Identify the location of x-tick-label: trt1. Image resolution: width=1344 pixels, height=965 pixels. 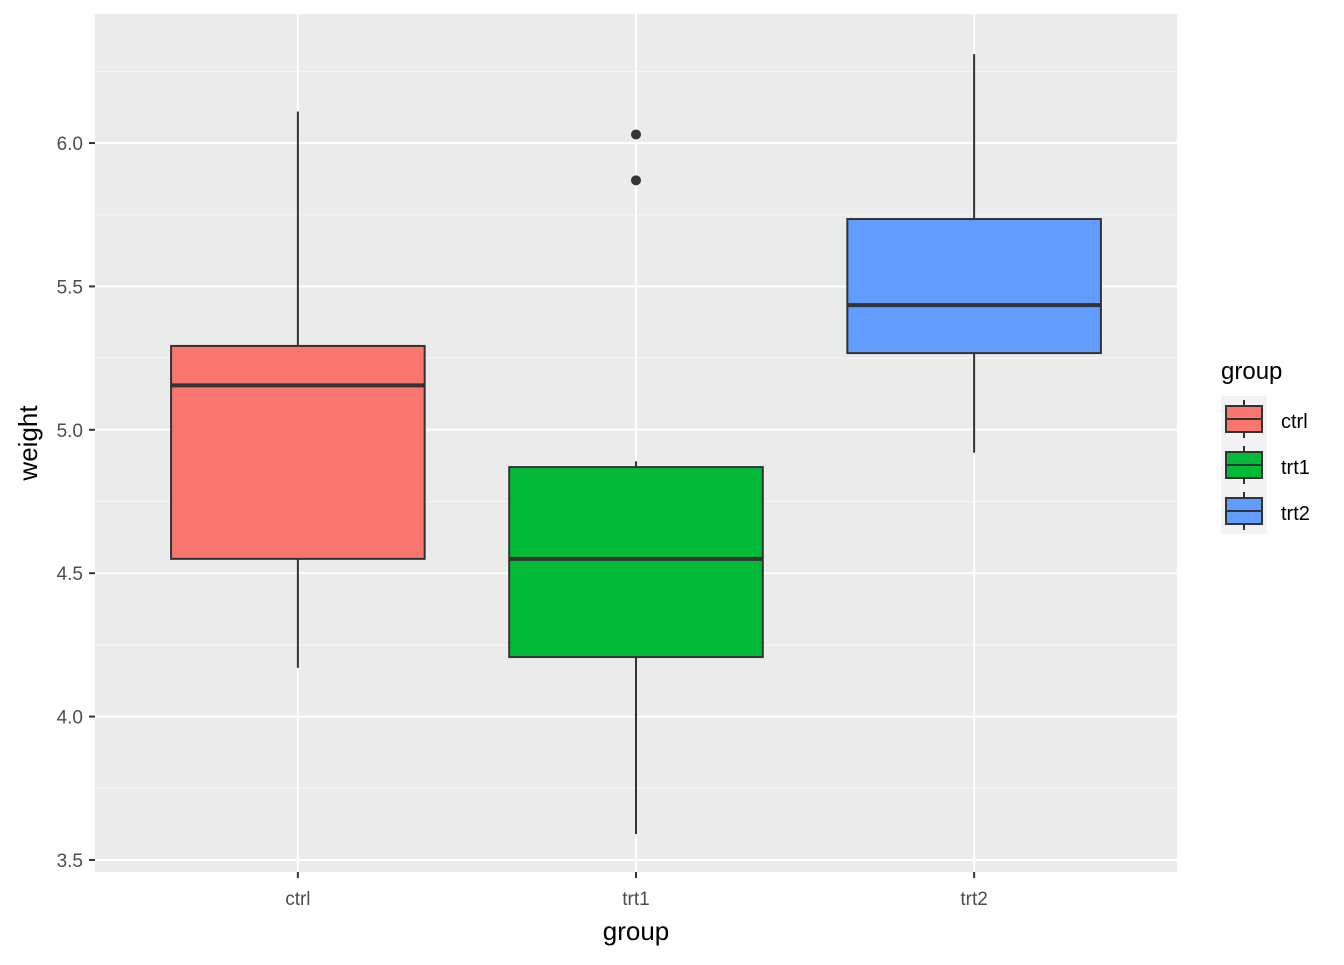
(635, 899).